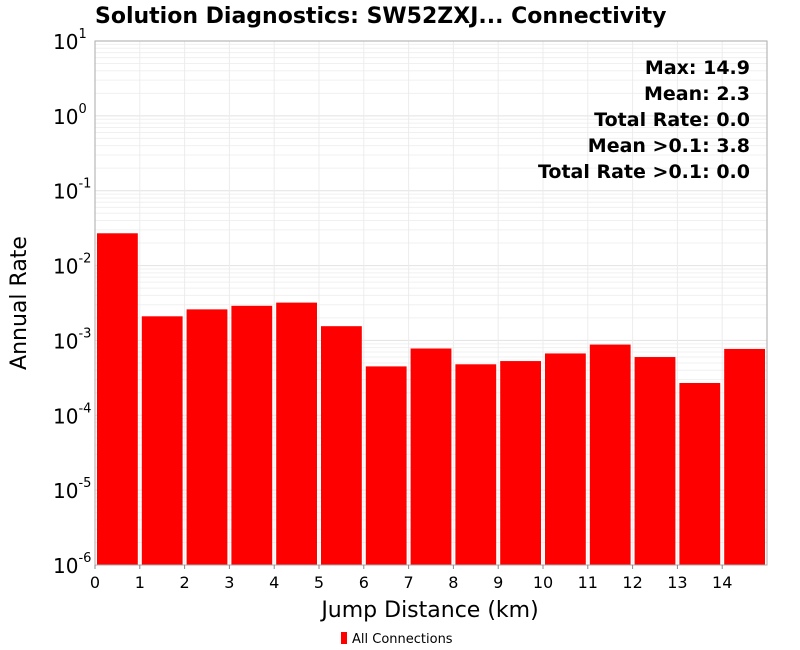  What do you see at coordinates (274, 582) in the screenshot?
I see `x-tick-label: 4` at bounding box center [274, 582].